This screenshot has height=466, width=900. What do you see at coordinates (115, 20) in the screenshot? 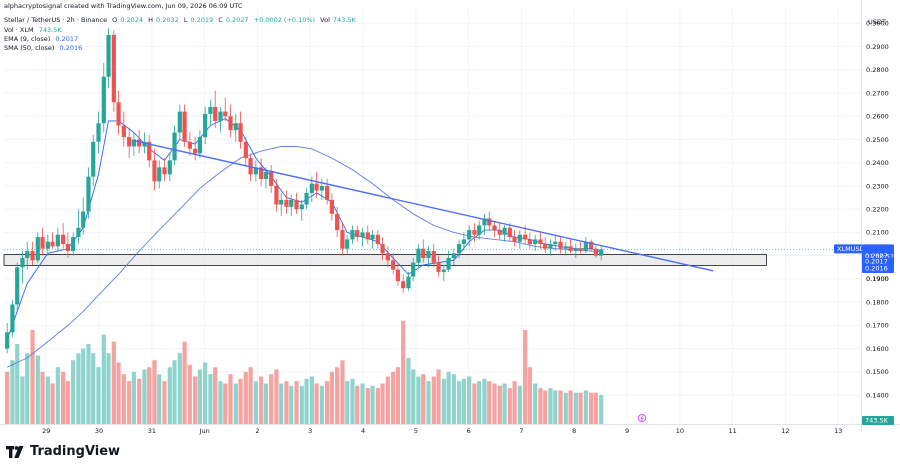
I see `open-label: O` at bounding box center [115, 20].